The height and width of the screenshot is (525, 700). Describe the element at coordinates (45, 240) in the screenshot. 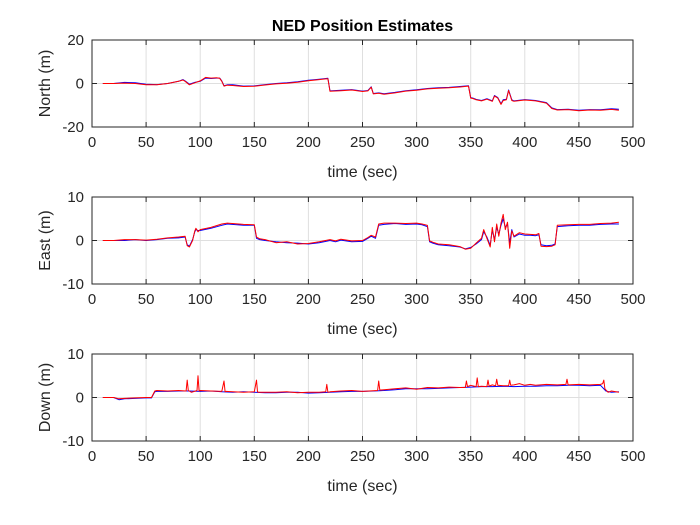

I see `y-axis-label: East (m)` at that location.